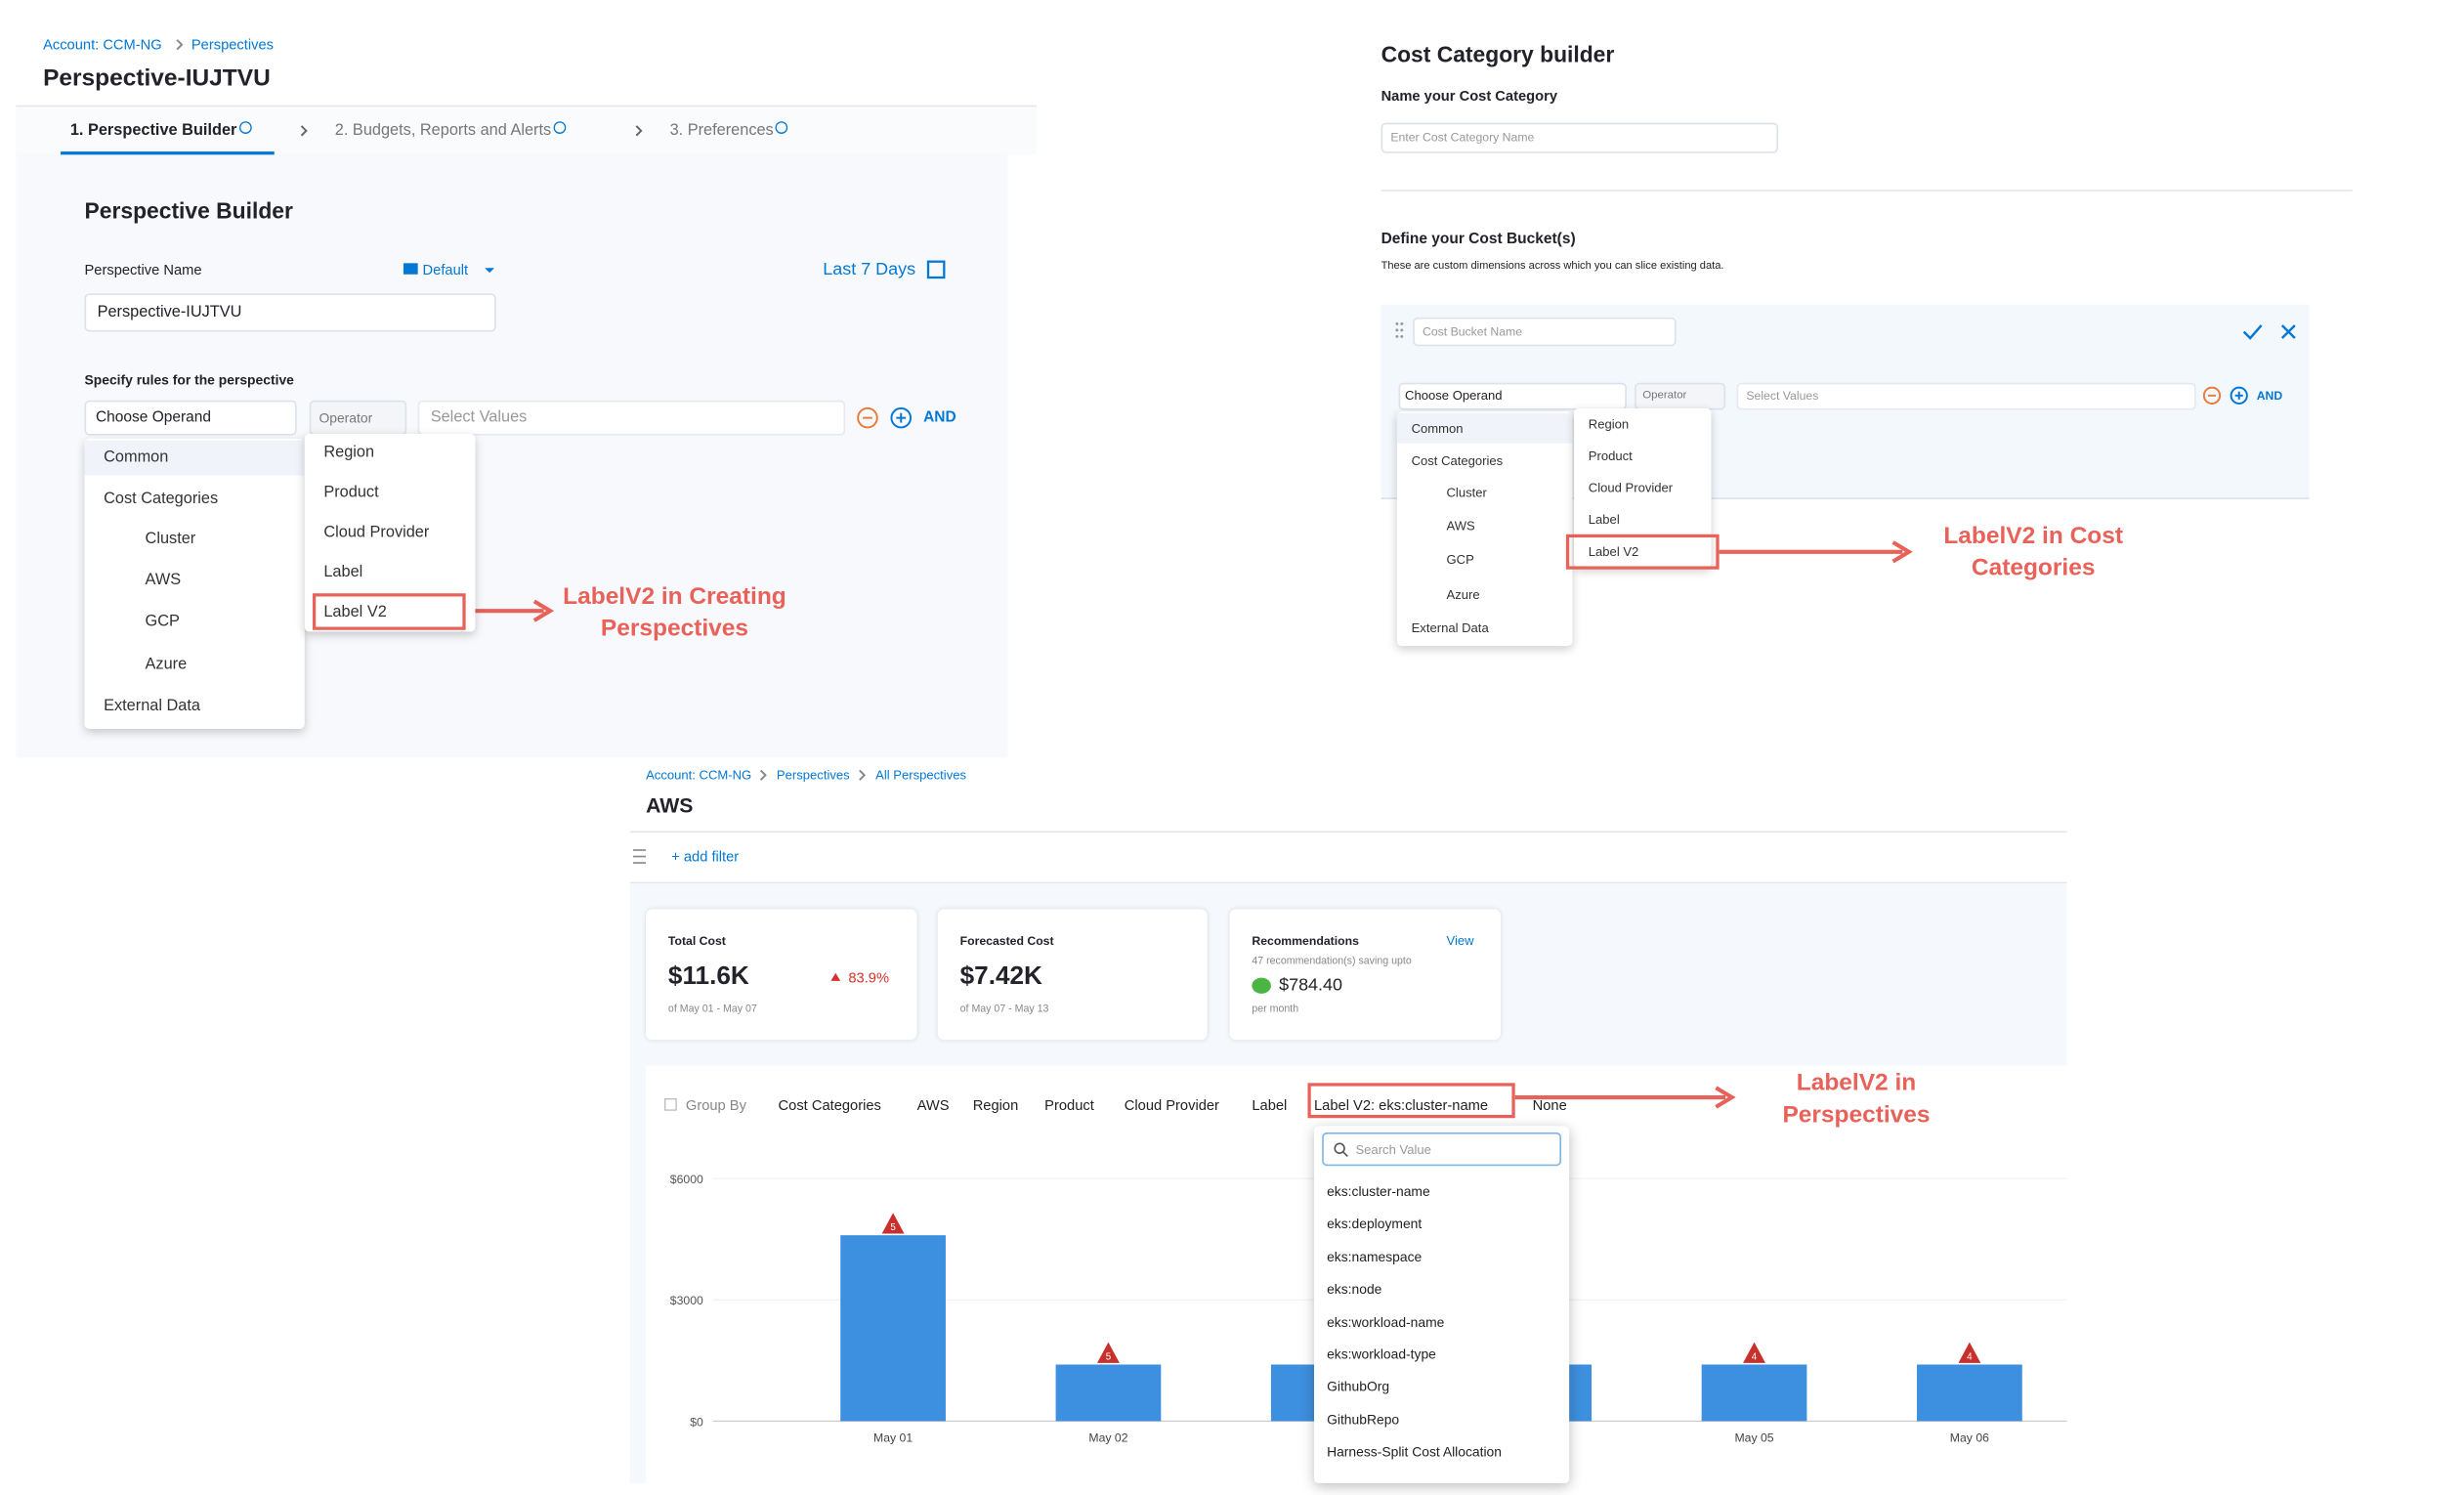 The image size is (2464, 1495). Describe the element at coordinates (1414, 1451) in the screenshot. I see `dropdown-item: Harness-Split Cost Allocation` at that location.